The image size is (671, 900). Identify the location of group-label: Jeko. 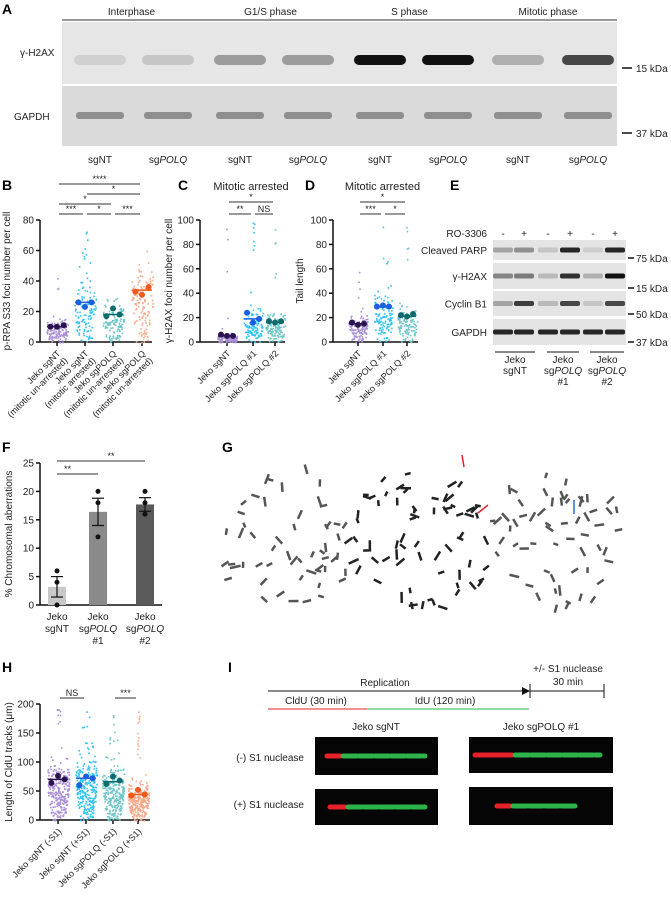
(607, 360).